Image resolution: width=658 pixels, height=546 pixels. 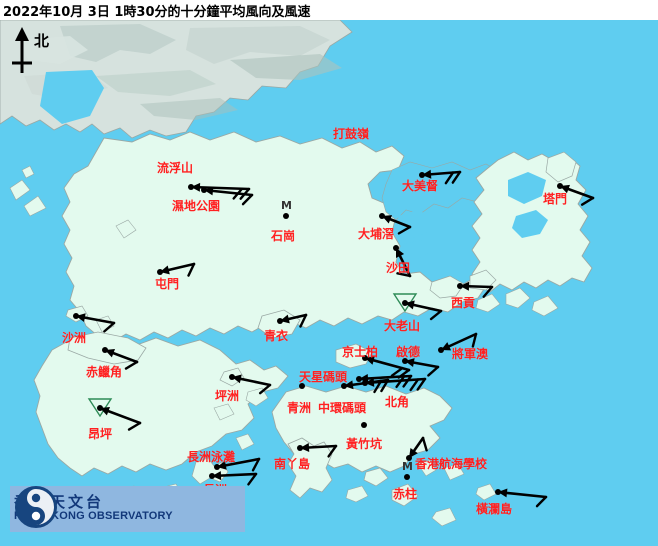 What do you see at coordinates (405, 494) in the screenshot?
I see `station-label-stanley: 赤柱` at bounding box center [405, 494].